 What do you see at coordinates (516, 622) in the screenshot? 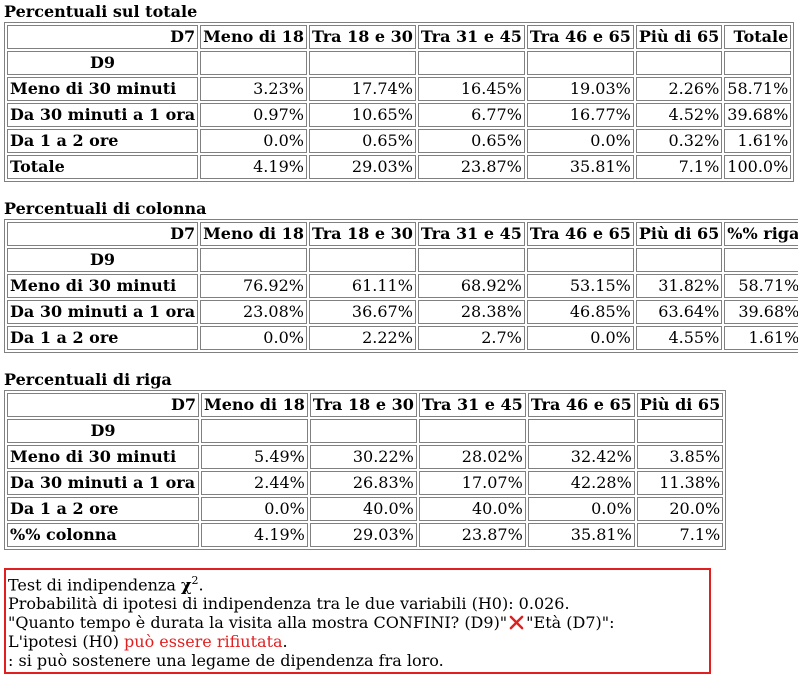
I see `cross-icon` at bounding box center [516, 622].